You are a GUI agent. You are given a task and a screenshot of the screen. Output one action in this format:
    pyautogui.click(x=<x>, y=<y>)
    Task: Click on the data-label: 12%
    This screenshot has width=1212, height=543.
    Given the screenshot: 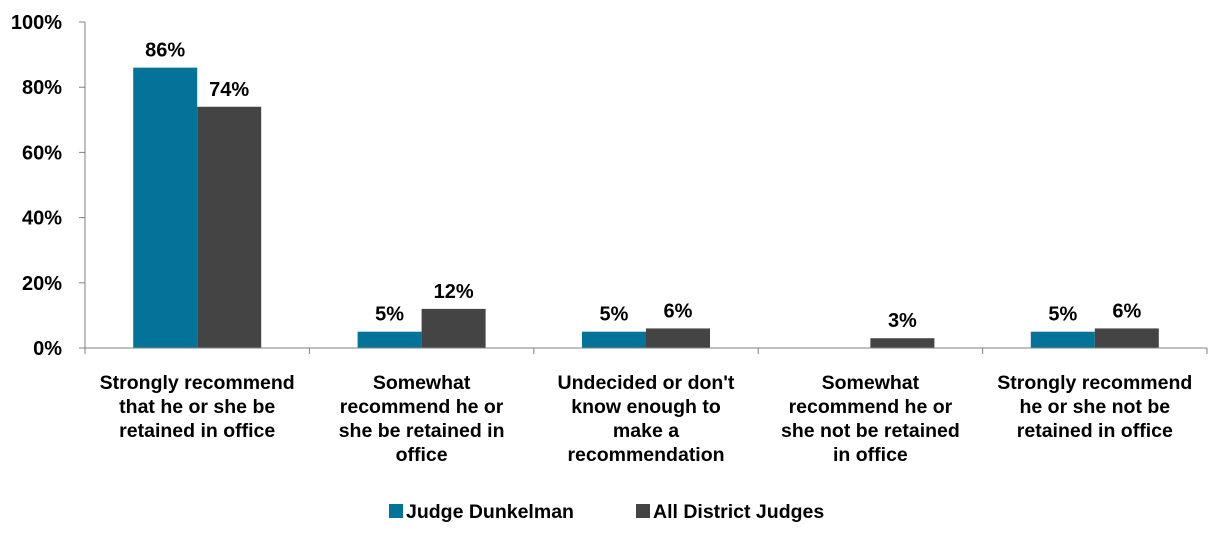 What is the action you would take?
    pyautogui.click(x=454, y=292)
    